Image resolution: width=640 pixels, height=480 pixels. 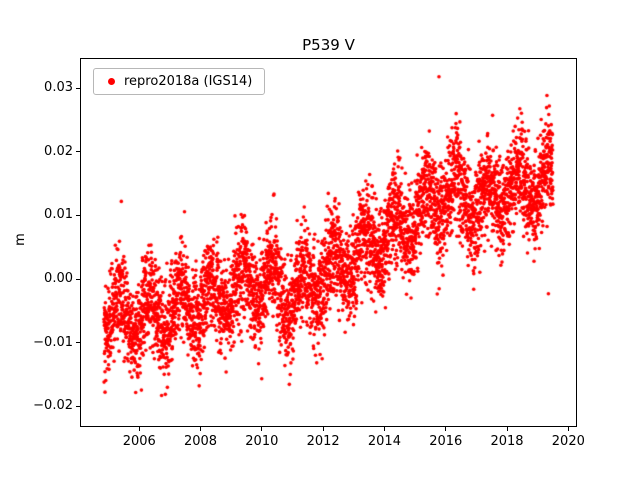 I want to click on y-tick-label: 0.01, so click(x=58, y=215).